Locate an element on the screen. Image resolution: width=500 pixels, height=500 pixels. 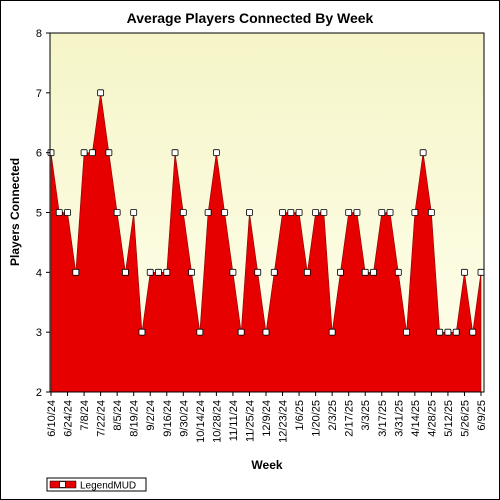
x-tick-label: 2/17/25 is located at coordinates (350, 418).